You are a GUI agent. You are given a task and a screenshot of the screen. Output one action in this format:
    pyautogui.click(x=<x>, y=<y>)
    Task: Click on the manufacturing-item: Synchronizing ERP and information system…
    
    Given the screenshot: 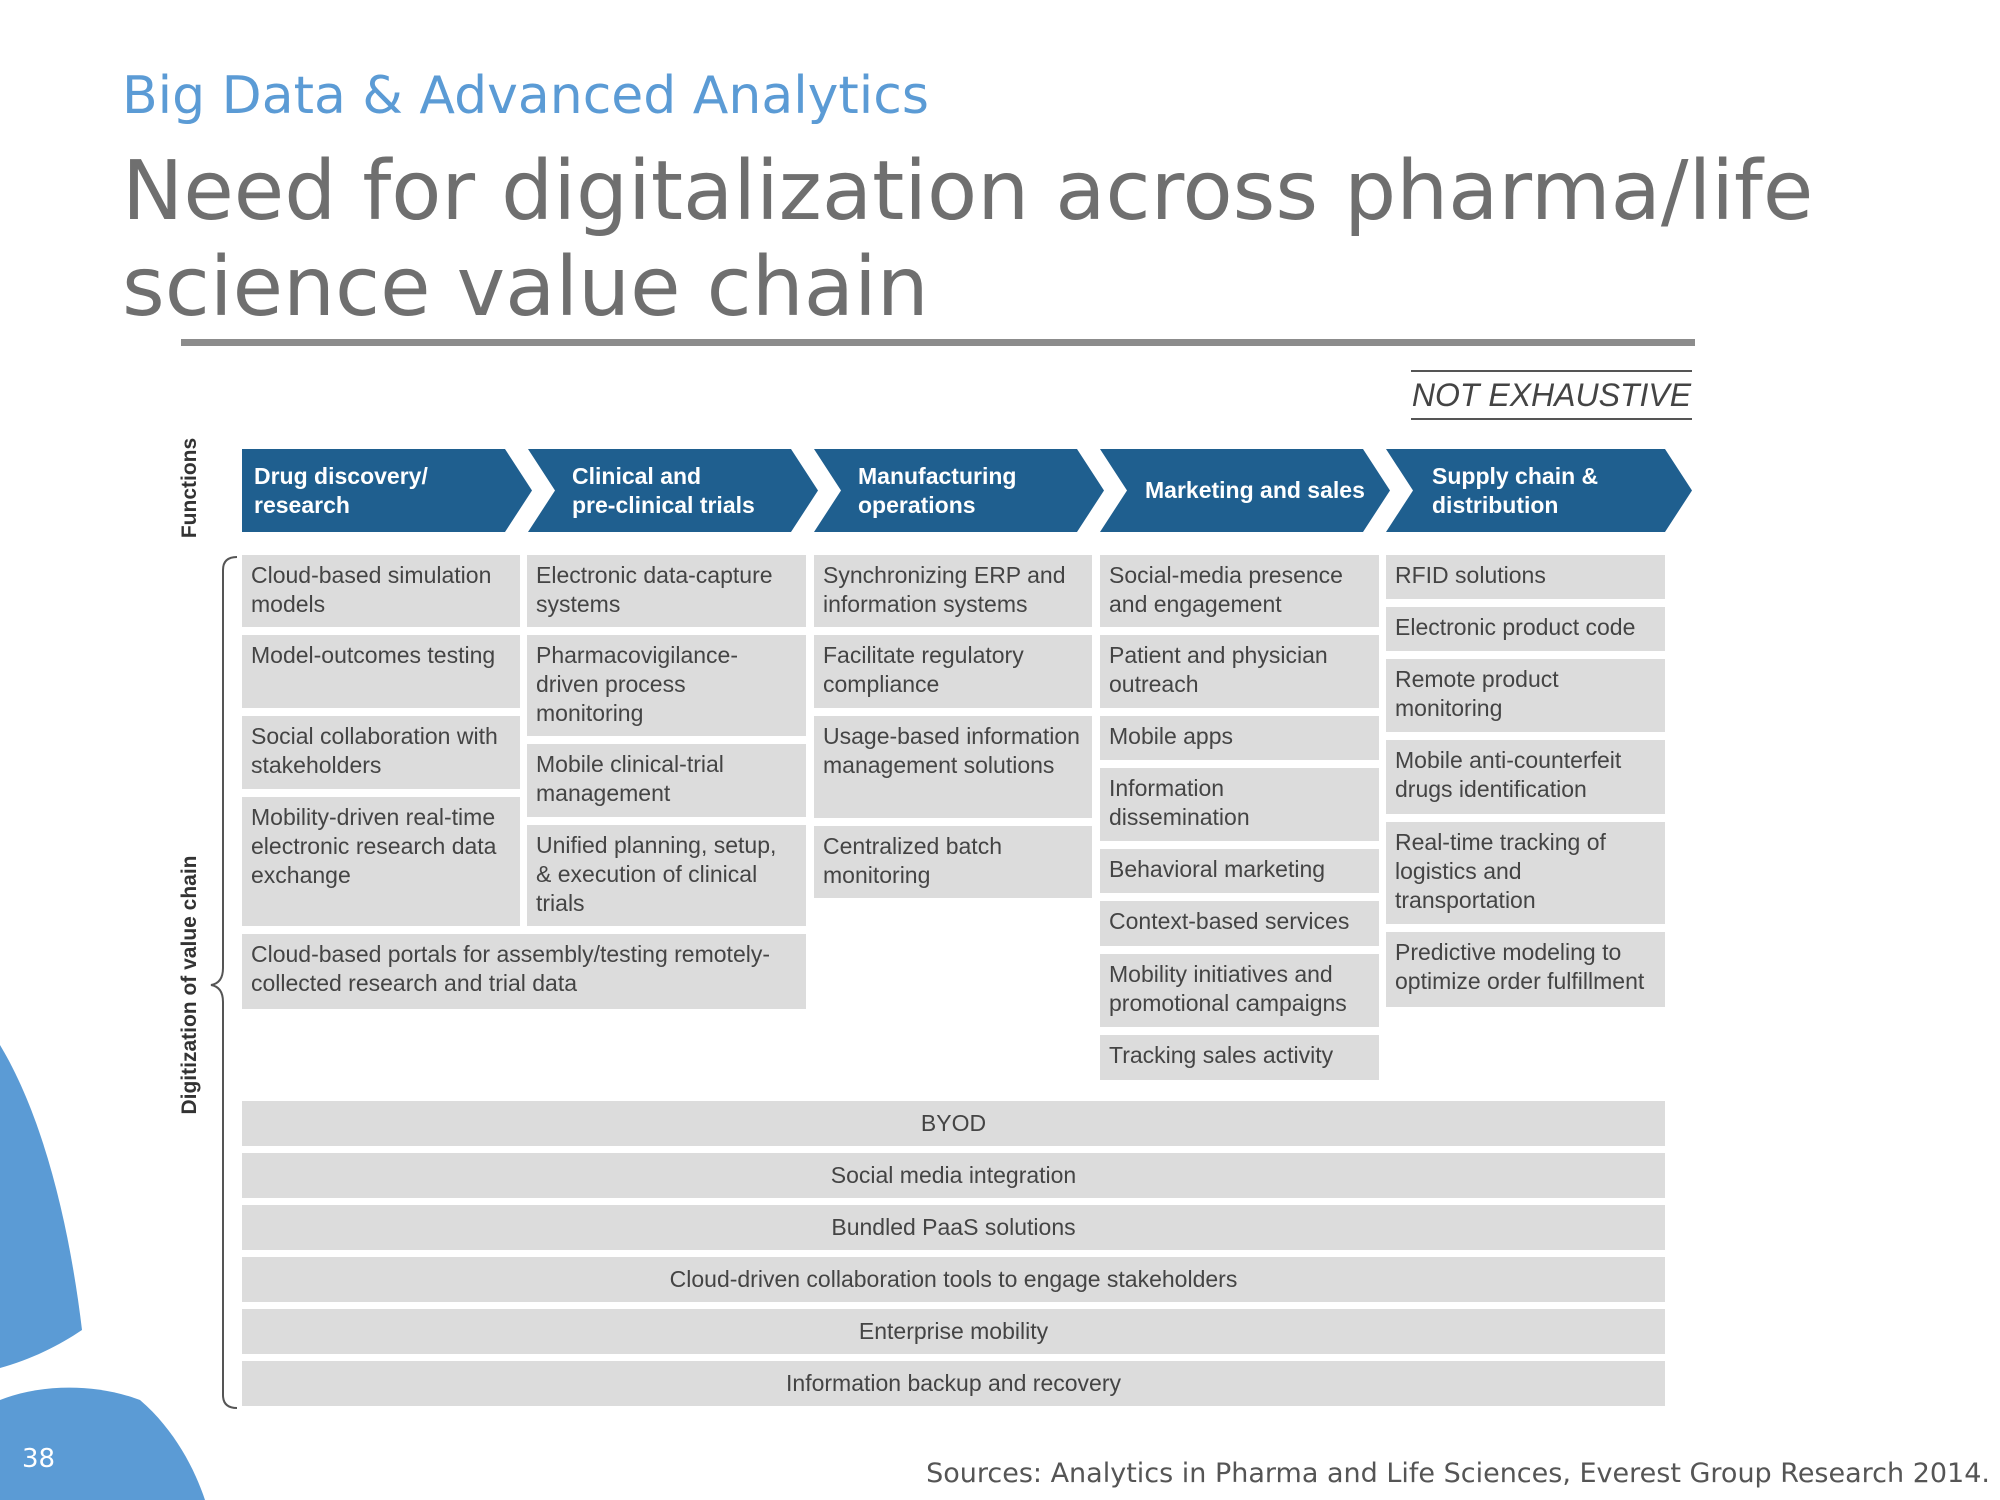 What is the action you would take?
    pyautogui.click(x=953, y=591)
    